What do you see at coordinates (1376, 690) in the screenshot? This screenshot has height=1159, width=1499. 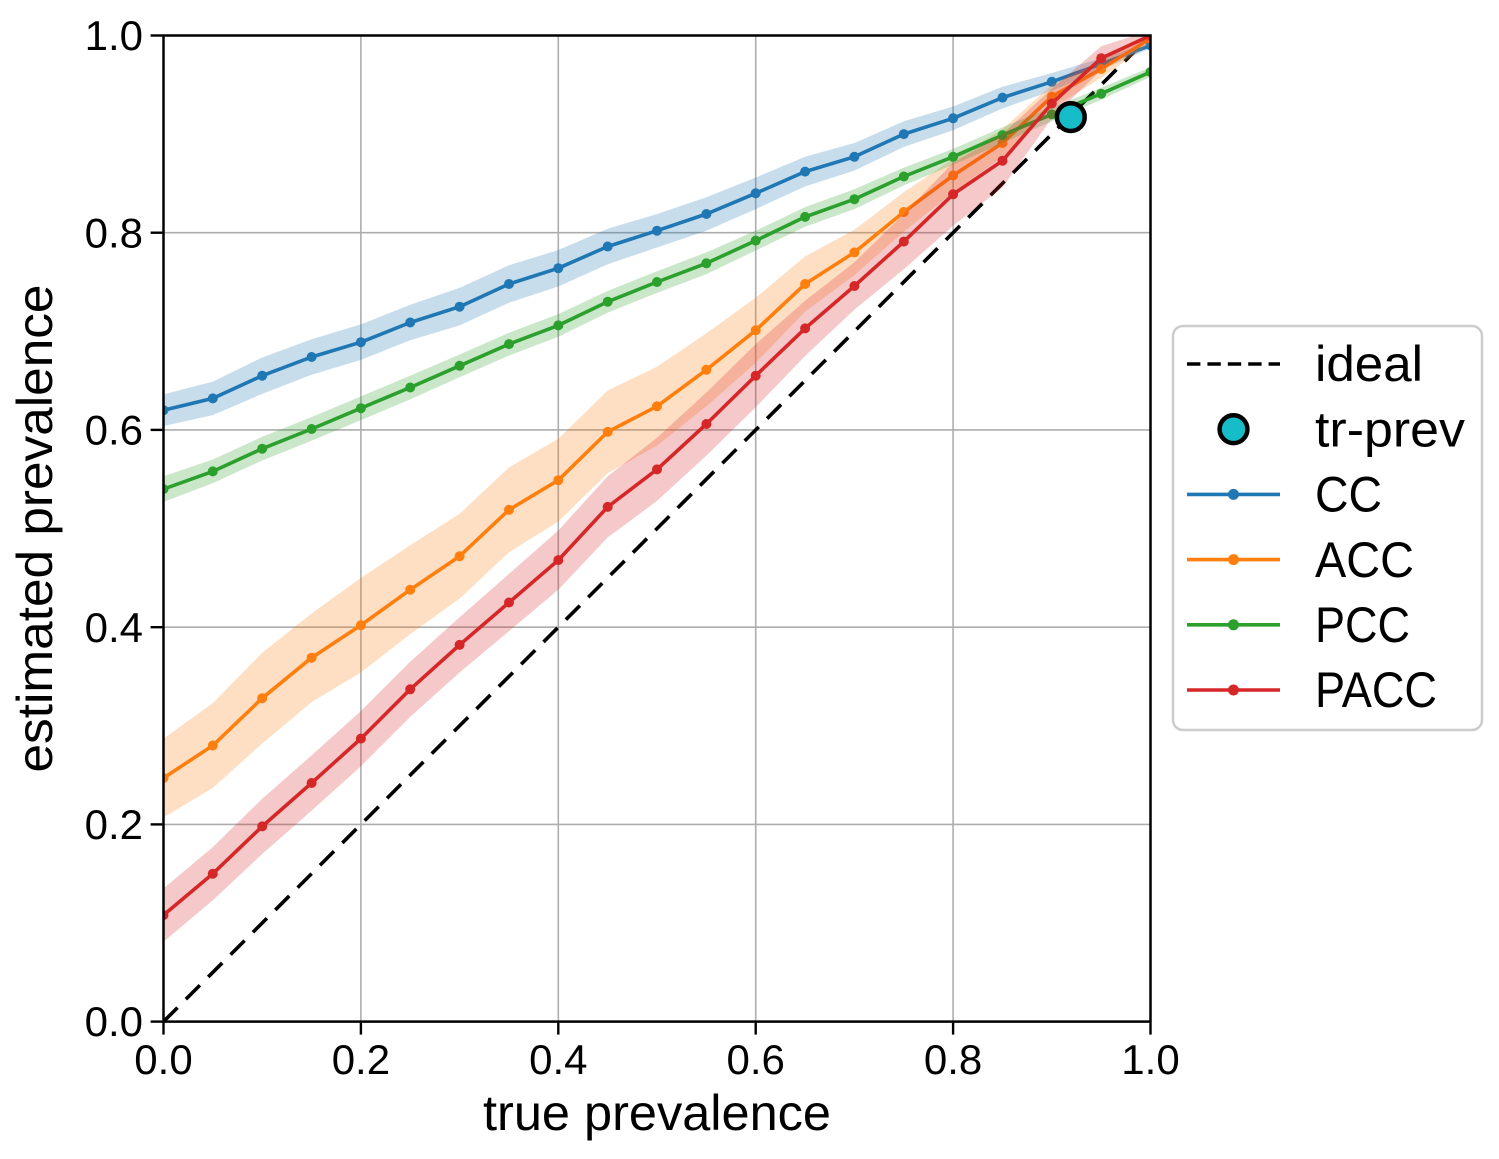 I see `svg-text: PACC` at bounding box center [1376, 690].